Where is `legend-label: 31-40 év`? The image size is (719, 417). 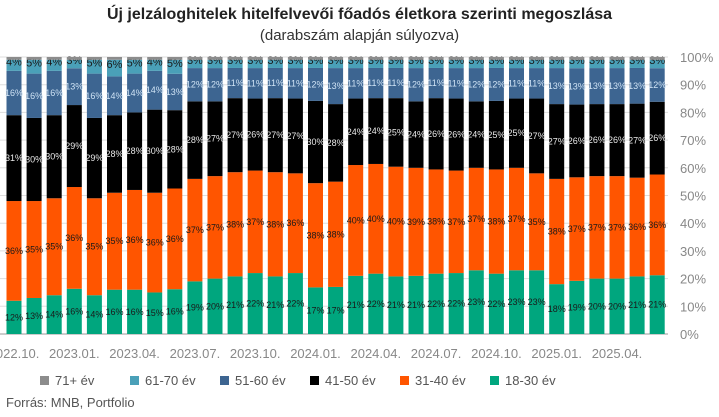 legend-label: 31-40 év is located at coordinates (440, 380).